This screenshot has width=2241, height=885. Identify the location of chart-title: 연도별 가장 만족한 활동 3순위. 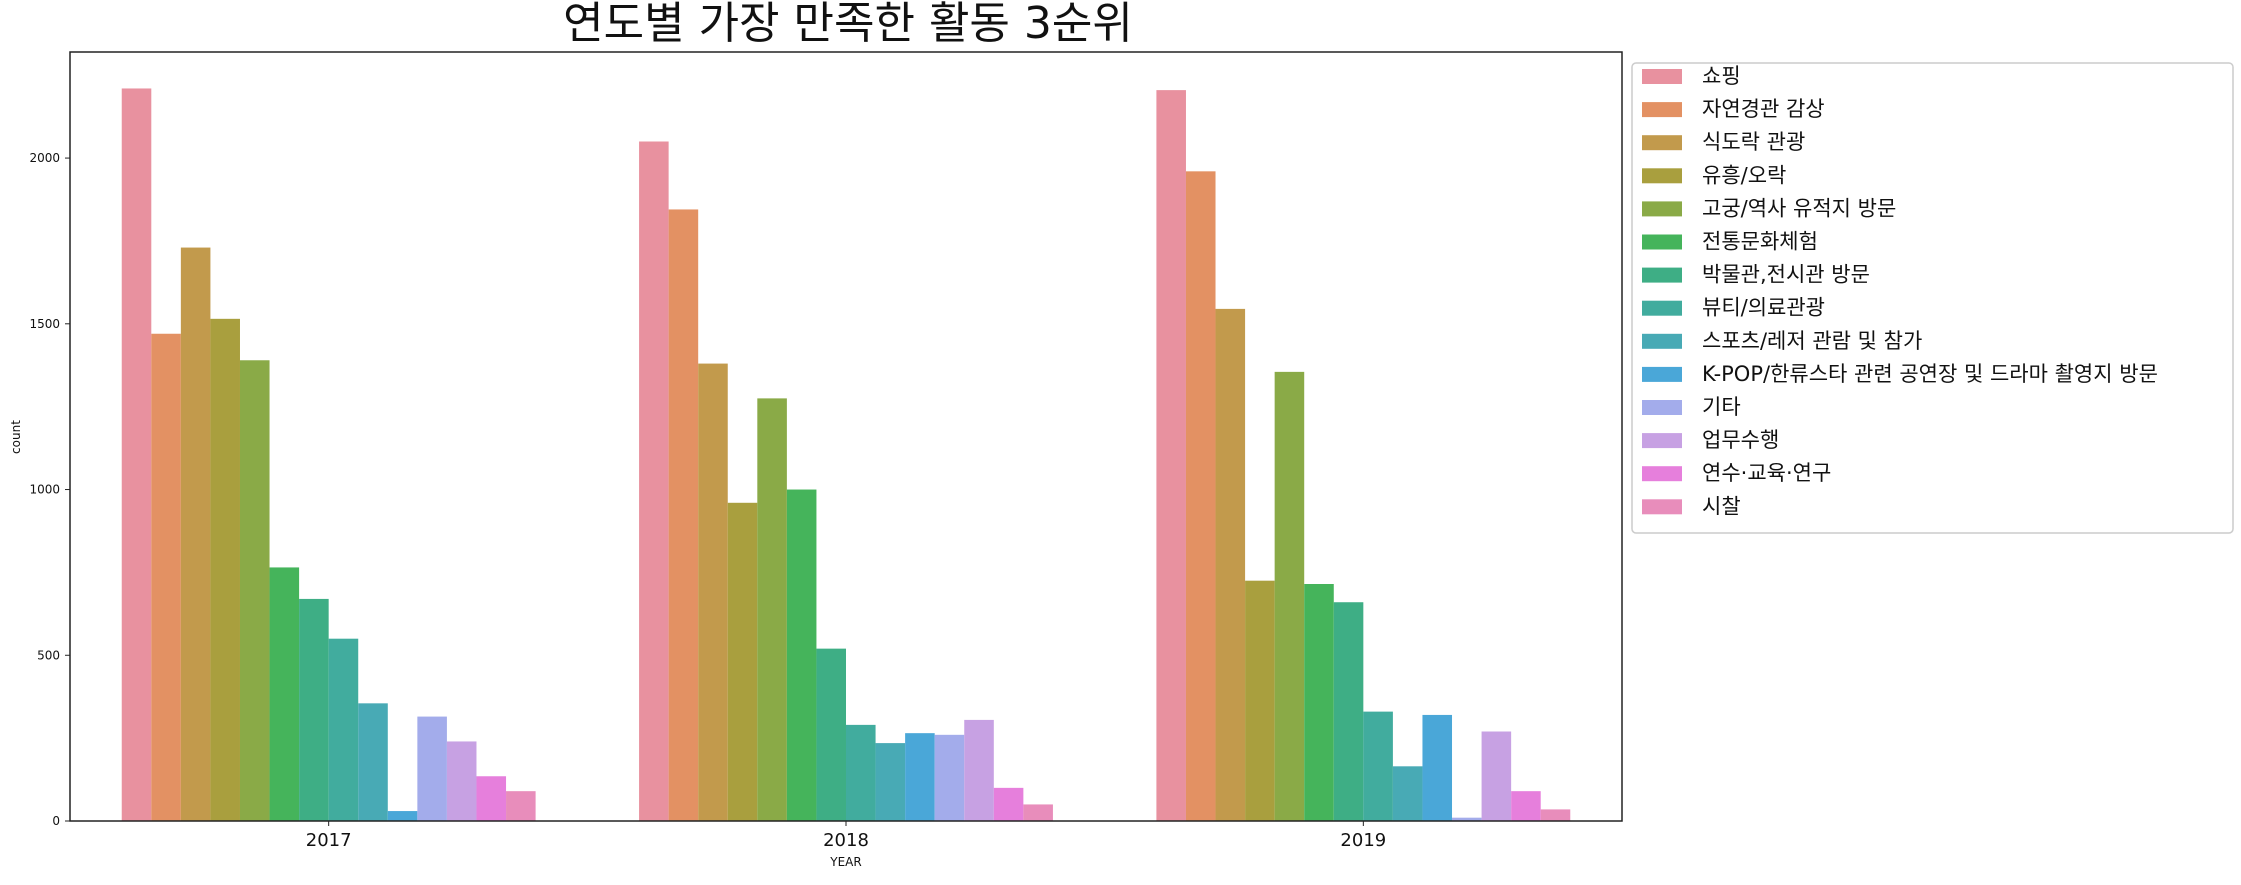
(848, 24).